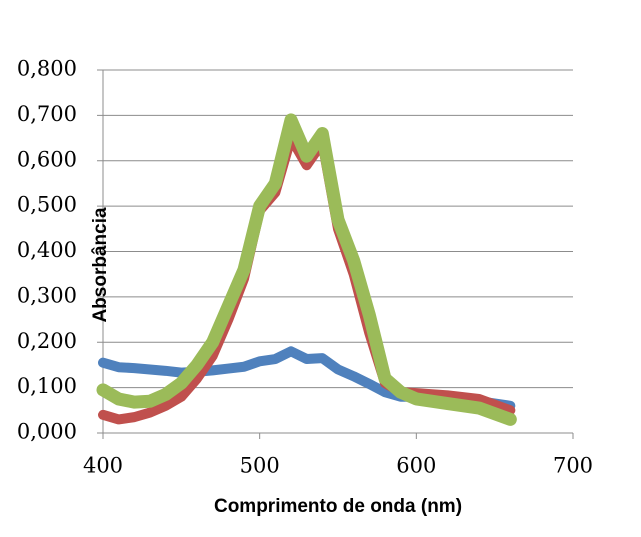  What do you see at coordinates (47, 432) in the screenshot?
I see `y-tick-label: 0,000` at bounding box center [47, 432].